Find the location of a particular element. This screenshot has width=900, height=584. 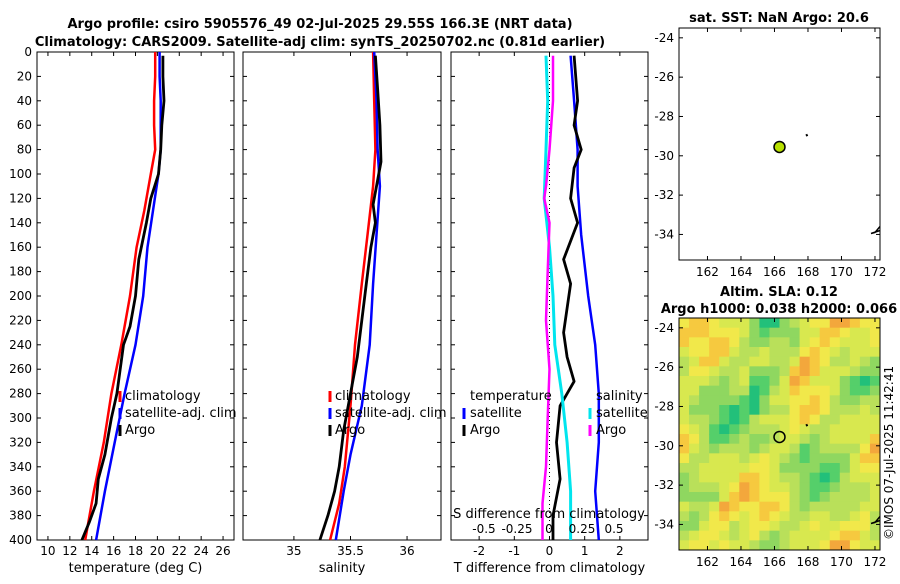

series-line-argo is located at coordinates (350, 298).